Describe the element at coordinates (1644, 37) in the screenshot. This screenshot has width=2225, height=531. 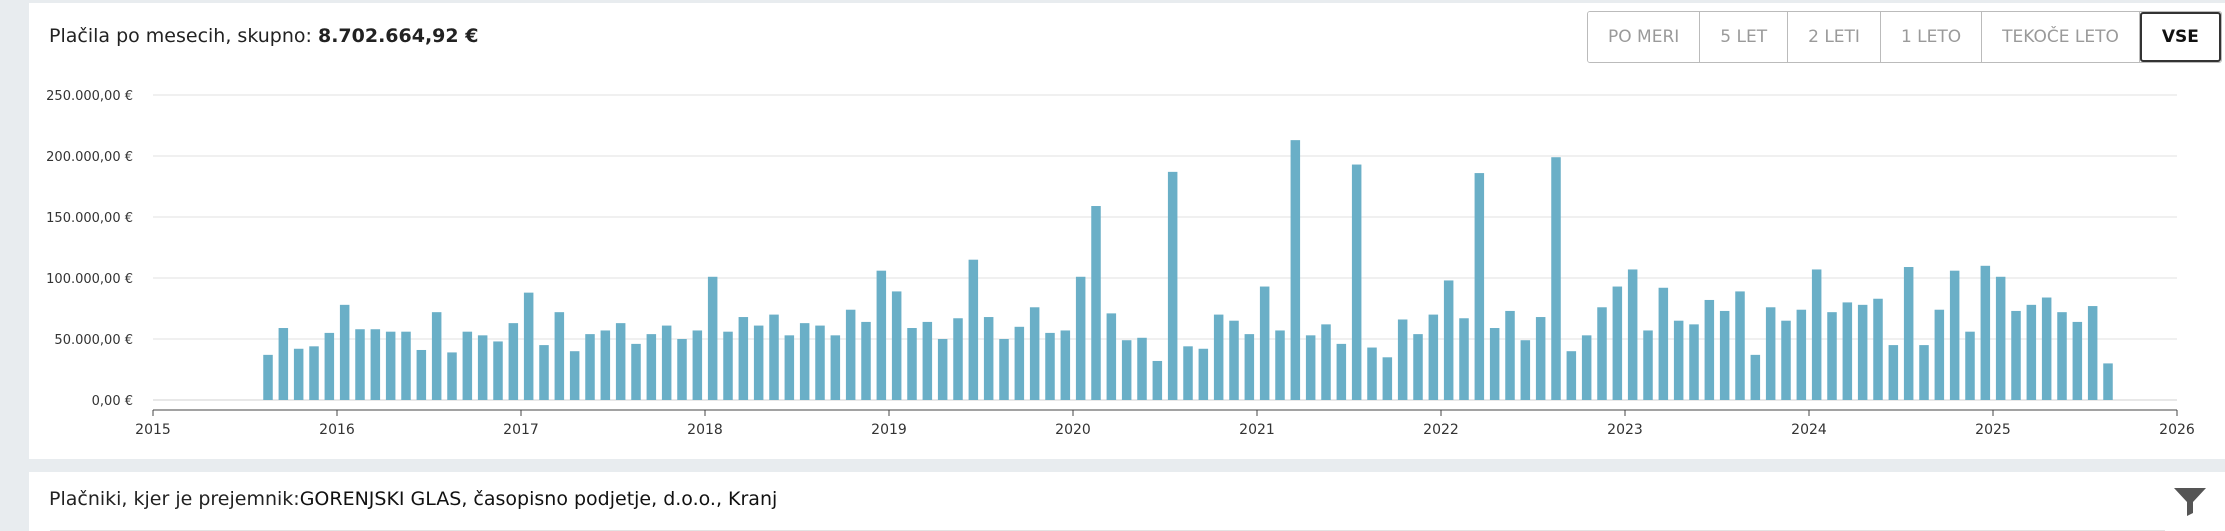
I see `range-custom-button: PO MERI` at that location.